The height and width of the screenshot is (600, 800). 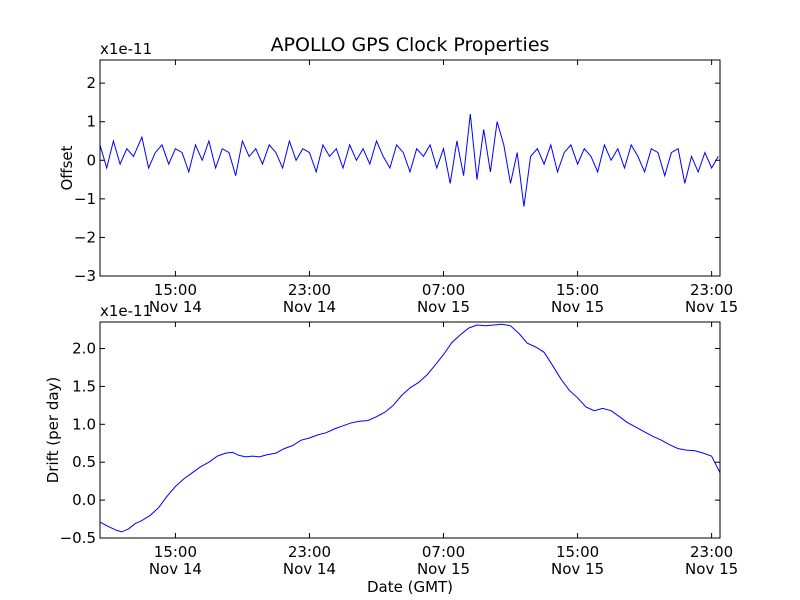 What do you see at coordinates (53, 430) in the screenshot?
I see `drift-plot-ylabel: Drift (per day)` at bounding box center [53, 430].